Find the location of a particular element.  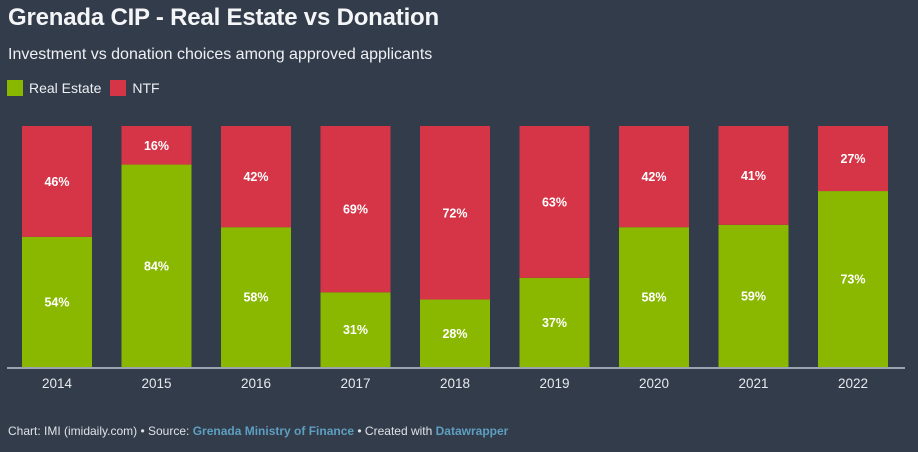

x-tick-label-2015: 2015 is located at coordinates (156, 383).